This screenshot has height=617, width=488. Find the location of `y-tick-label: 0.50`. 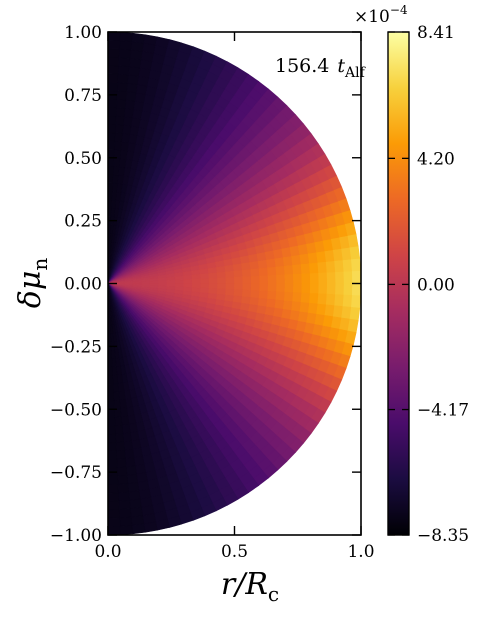

y-tick-label: 0.50 is located at coordinates (83, 159).